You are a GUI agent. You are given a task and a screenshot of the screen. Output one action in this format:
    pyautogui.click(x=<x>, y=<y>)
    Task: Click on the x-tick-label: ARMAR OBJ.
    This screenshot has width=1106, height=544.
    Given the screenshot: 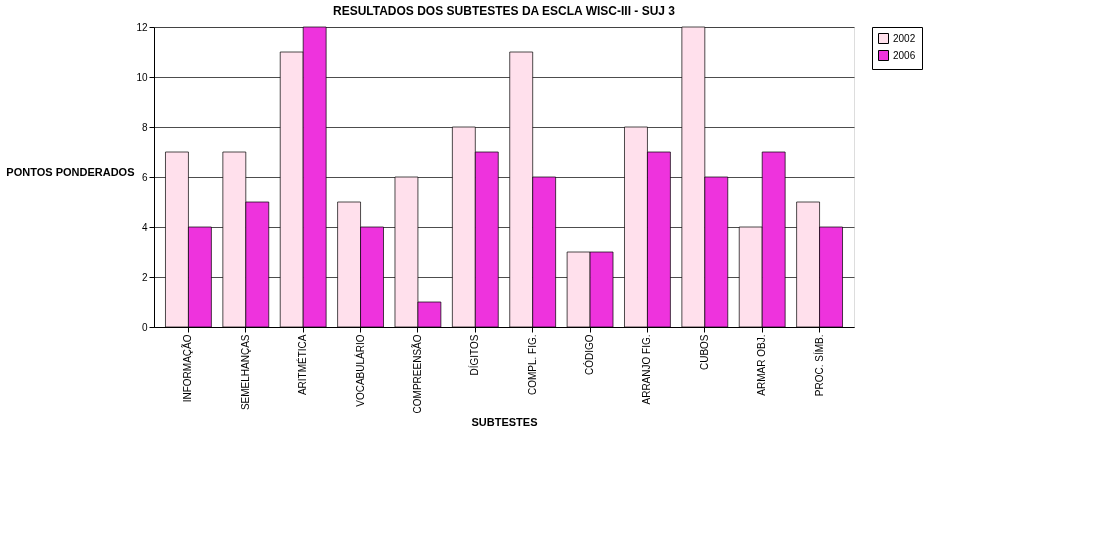 What is the action you would take?
    pyautogui.click(x=762, y=365)
    